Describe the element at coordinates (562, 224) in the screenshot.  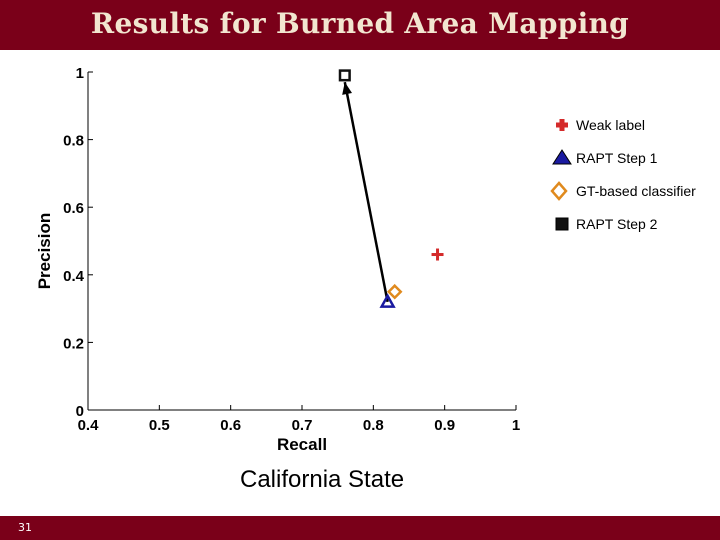
I see `legend-marker-square` at that location.